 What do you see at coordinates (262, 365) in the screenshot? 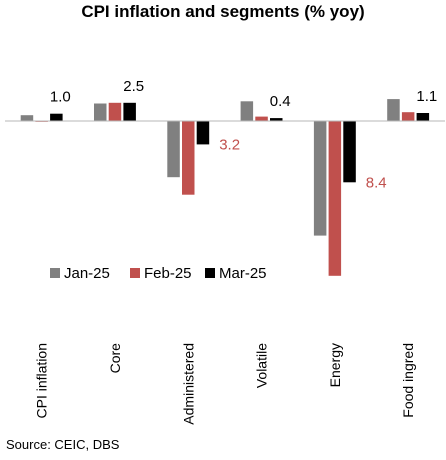
I see `category-label-volatile: Volatile` at bounding box center [262, 365].